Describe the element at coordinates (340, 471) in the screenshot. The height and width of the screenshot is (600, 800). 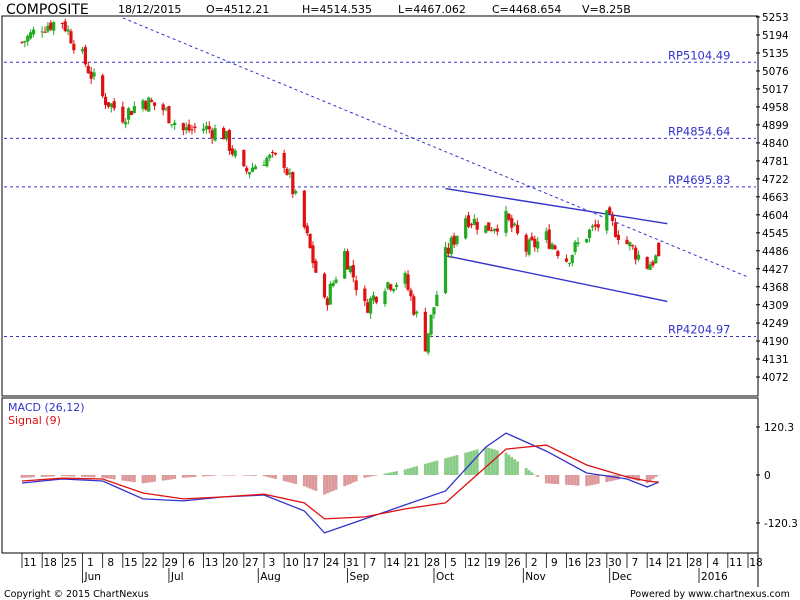
I see `macd-histogram` at that location.